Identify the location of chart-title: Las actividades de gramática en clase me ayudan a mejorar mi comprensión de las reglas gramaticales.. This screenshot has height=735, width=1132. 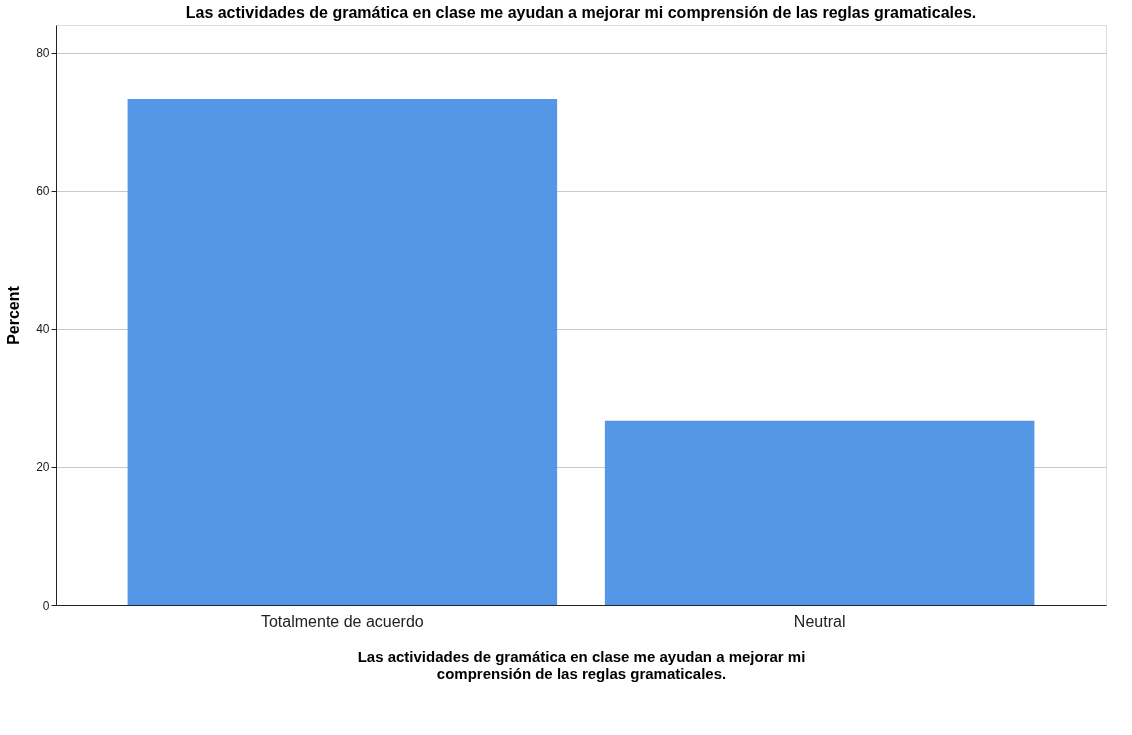
(581, 12).